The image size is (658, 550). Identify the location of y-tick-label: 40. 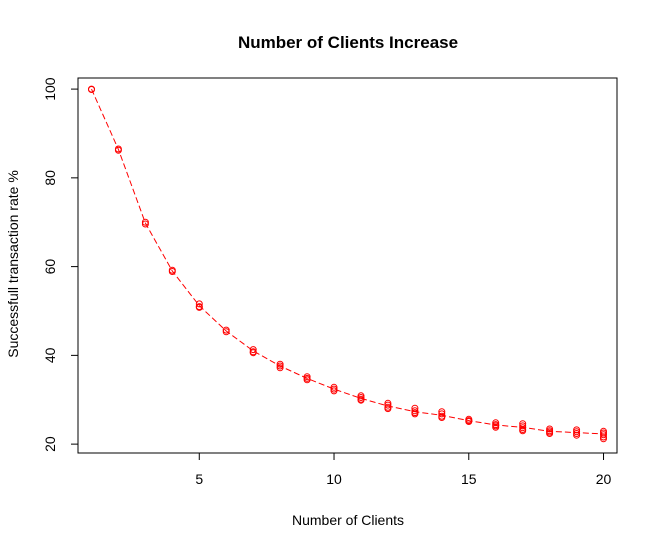
(50, 355).